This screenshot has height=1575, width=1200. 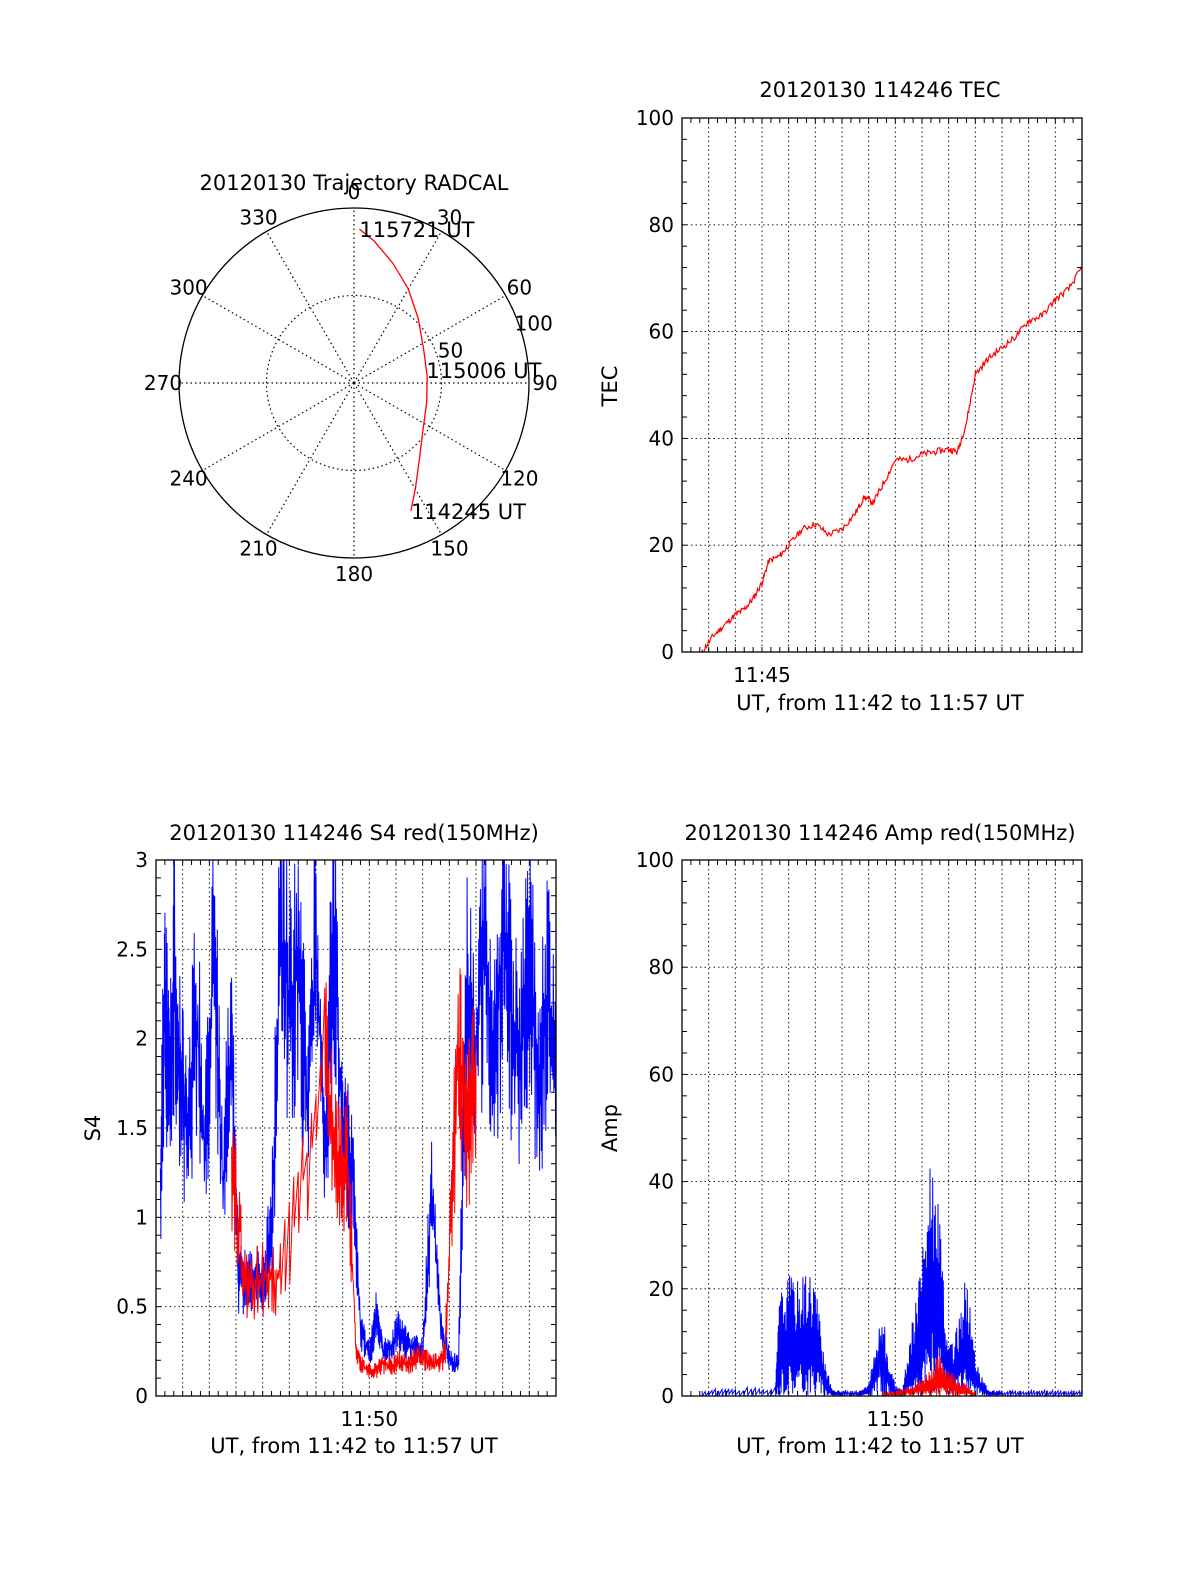 I want to click on tec-ticks, so click(x=882, y=385).